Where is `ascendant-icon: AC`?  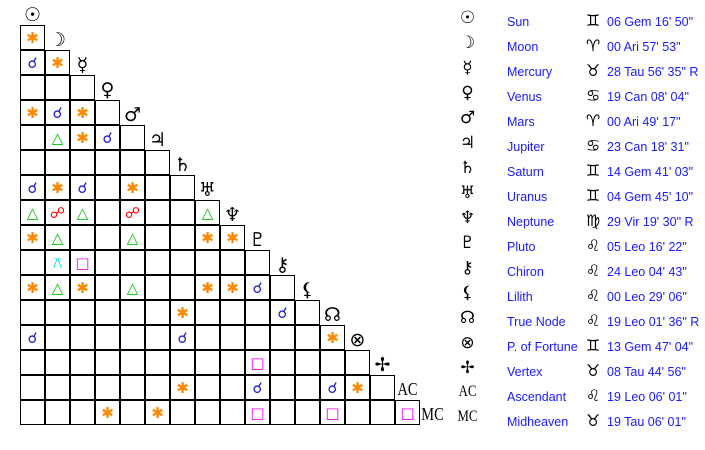
ascendant-icon: AC is located at coordinates (407, 389).